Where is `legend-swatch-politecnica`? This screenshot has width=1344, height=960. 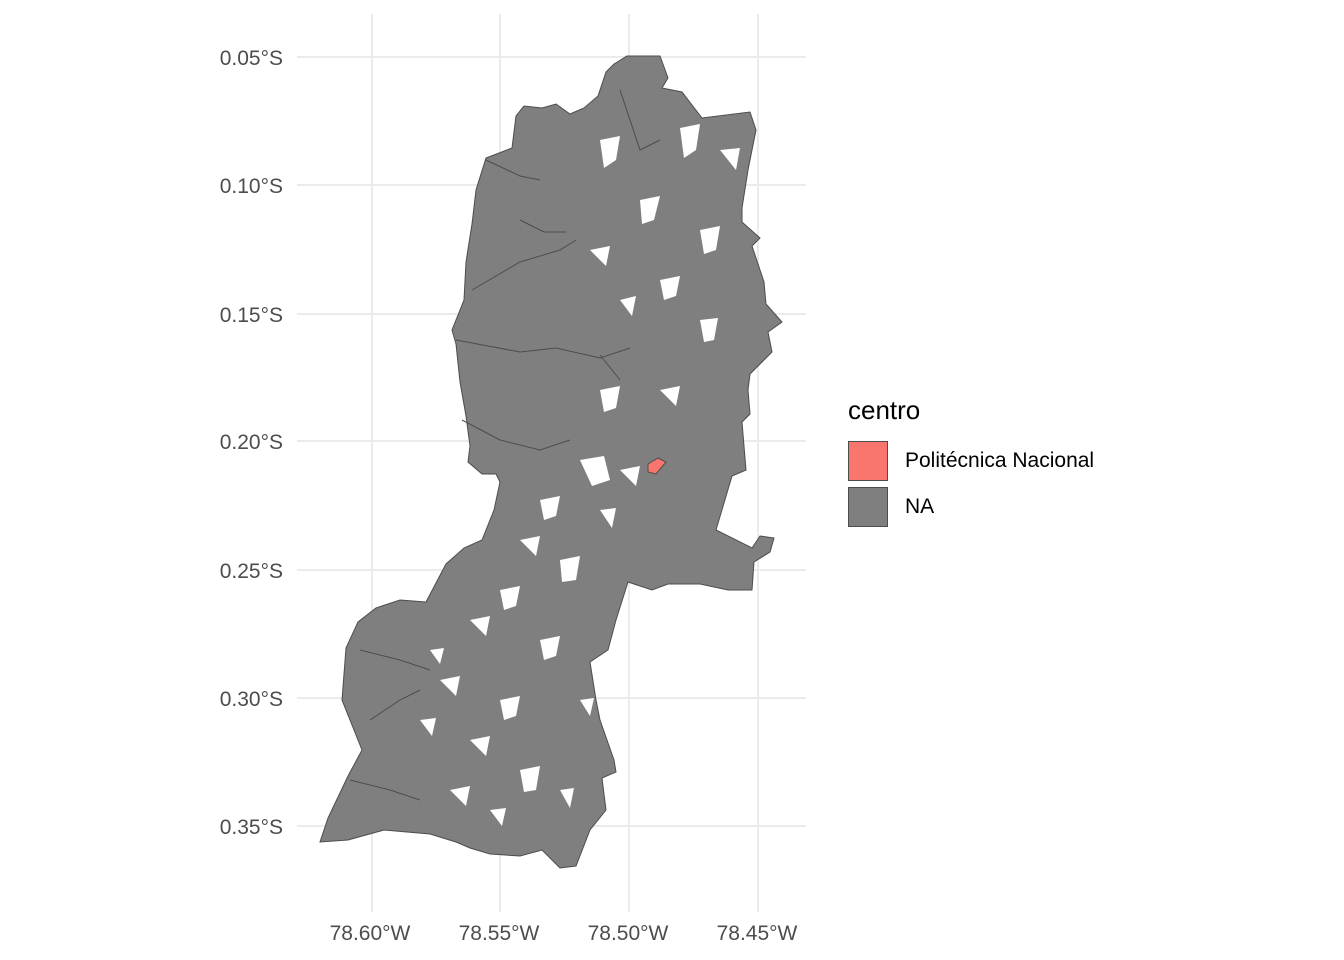
legend-swatch-politecnica is located at coordinates (868, 461).